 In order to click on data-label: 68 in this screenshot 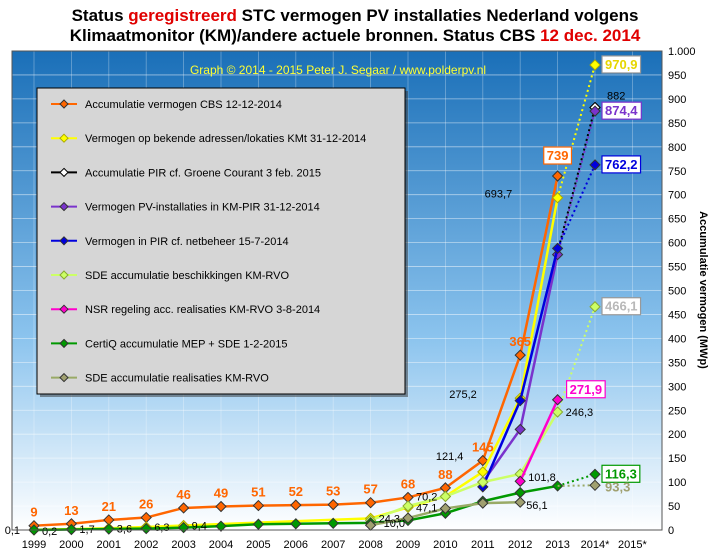, I will do `click(408, 483)`.